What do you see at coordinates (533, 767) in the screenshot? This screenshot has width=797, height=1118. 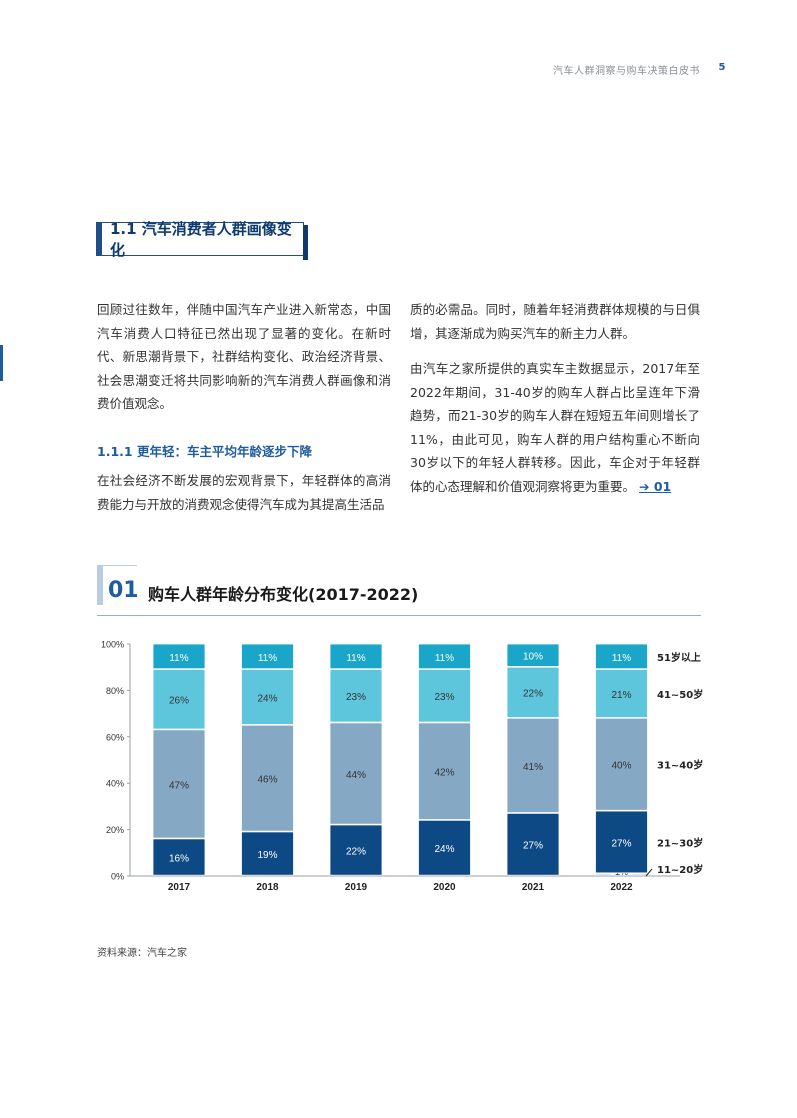 I see `data-label: 41%` at bounding box center [533, 767].